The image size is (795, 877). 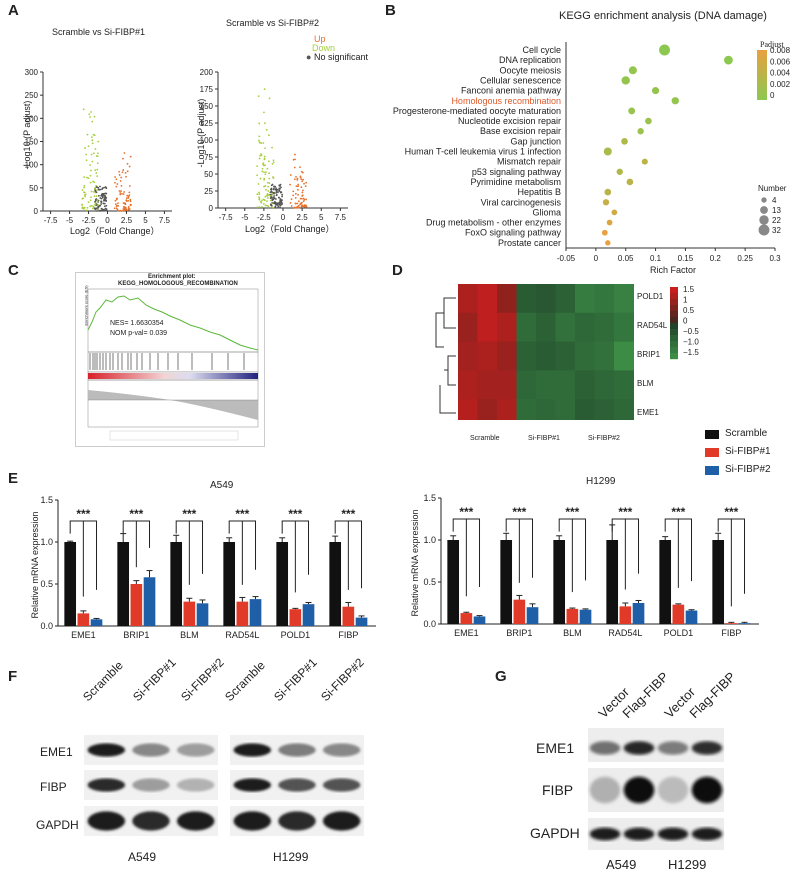 What do you see at coordinates (663, 16) in the screenshot?
I see `kegg-title: KEGG enrichment analysis (DNA damage)` at bounding box center [663, 16].